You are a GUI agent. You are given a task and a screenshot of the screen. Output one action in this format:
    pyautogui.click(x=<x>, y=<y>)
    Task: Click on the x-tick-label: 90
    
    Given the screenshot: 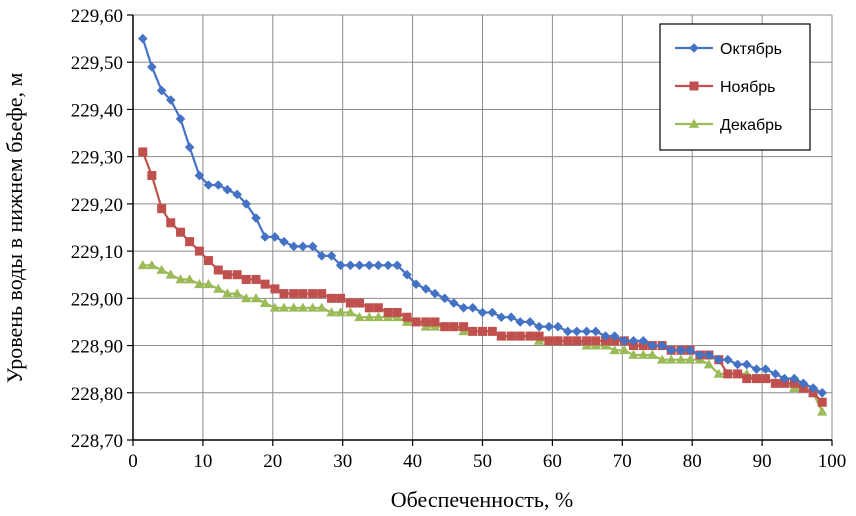 What is the action you would take?
    pyautogui.click(x=762, y=461)
    